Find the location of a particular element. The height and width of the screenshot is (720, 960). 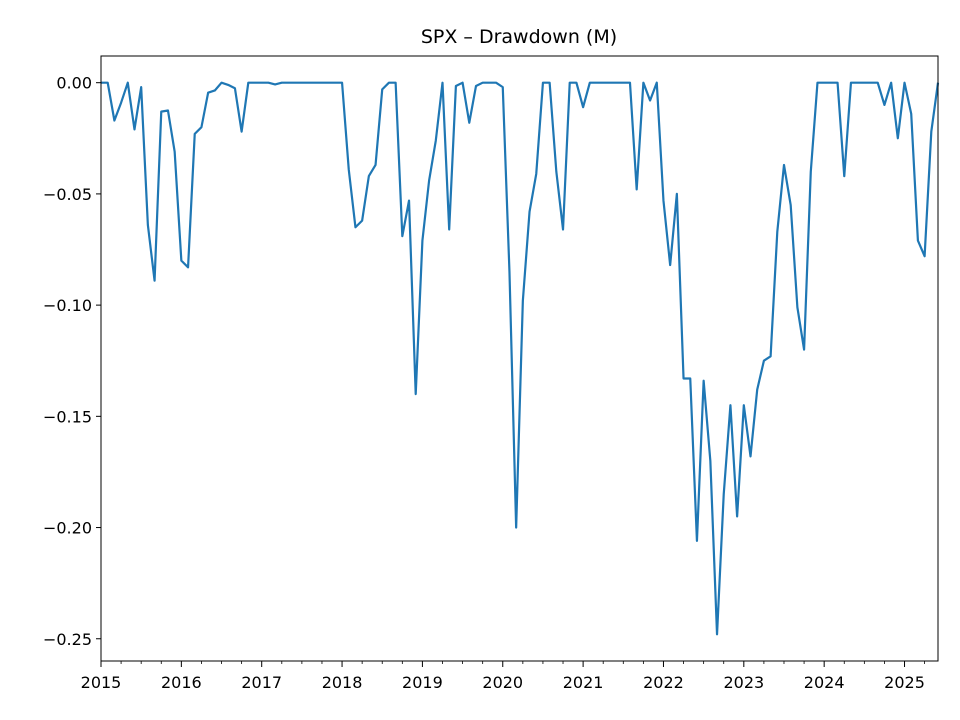

x-tick-label: 2019 is located at coordinates (422, 682).